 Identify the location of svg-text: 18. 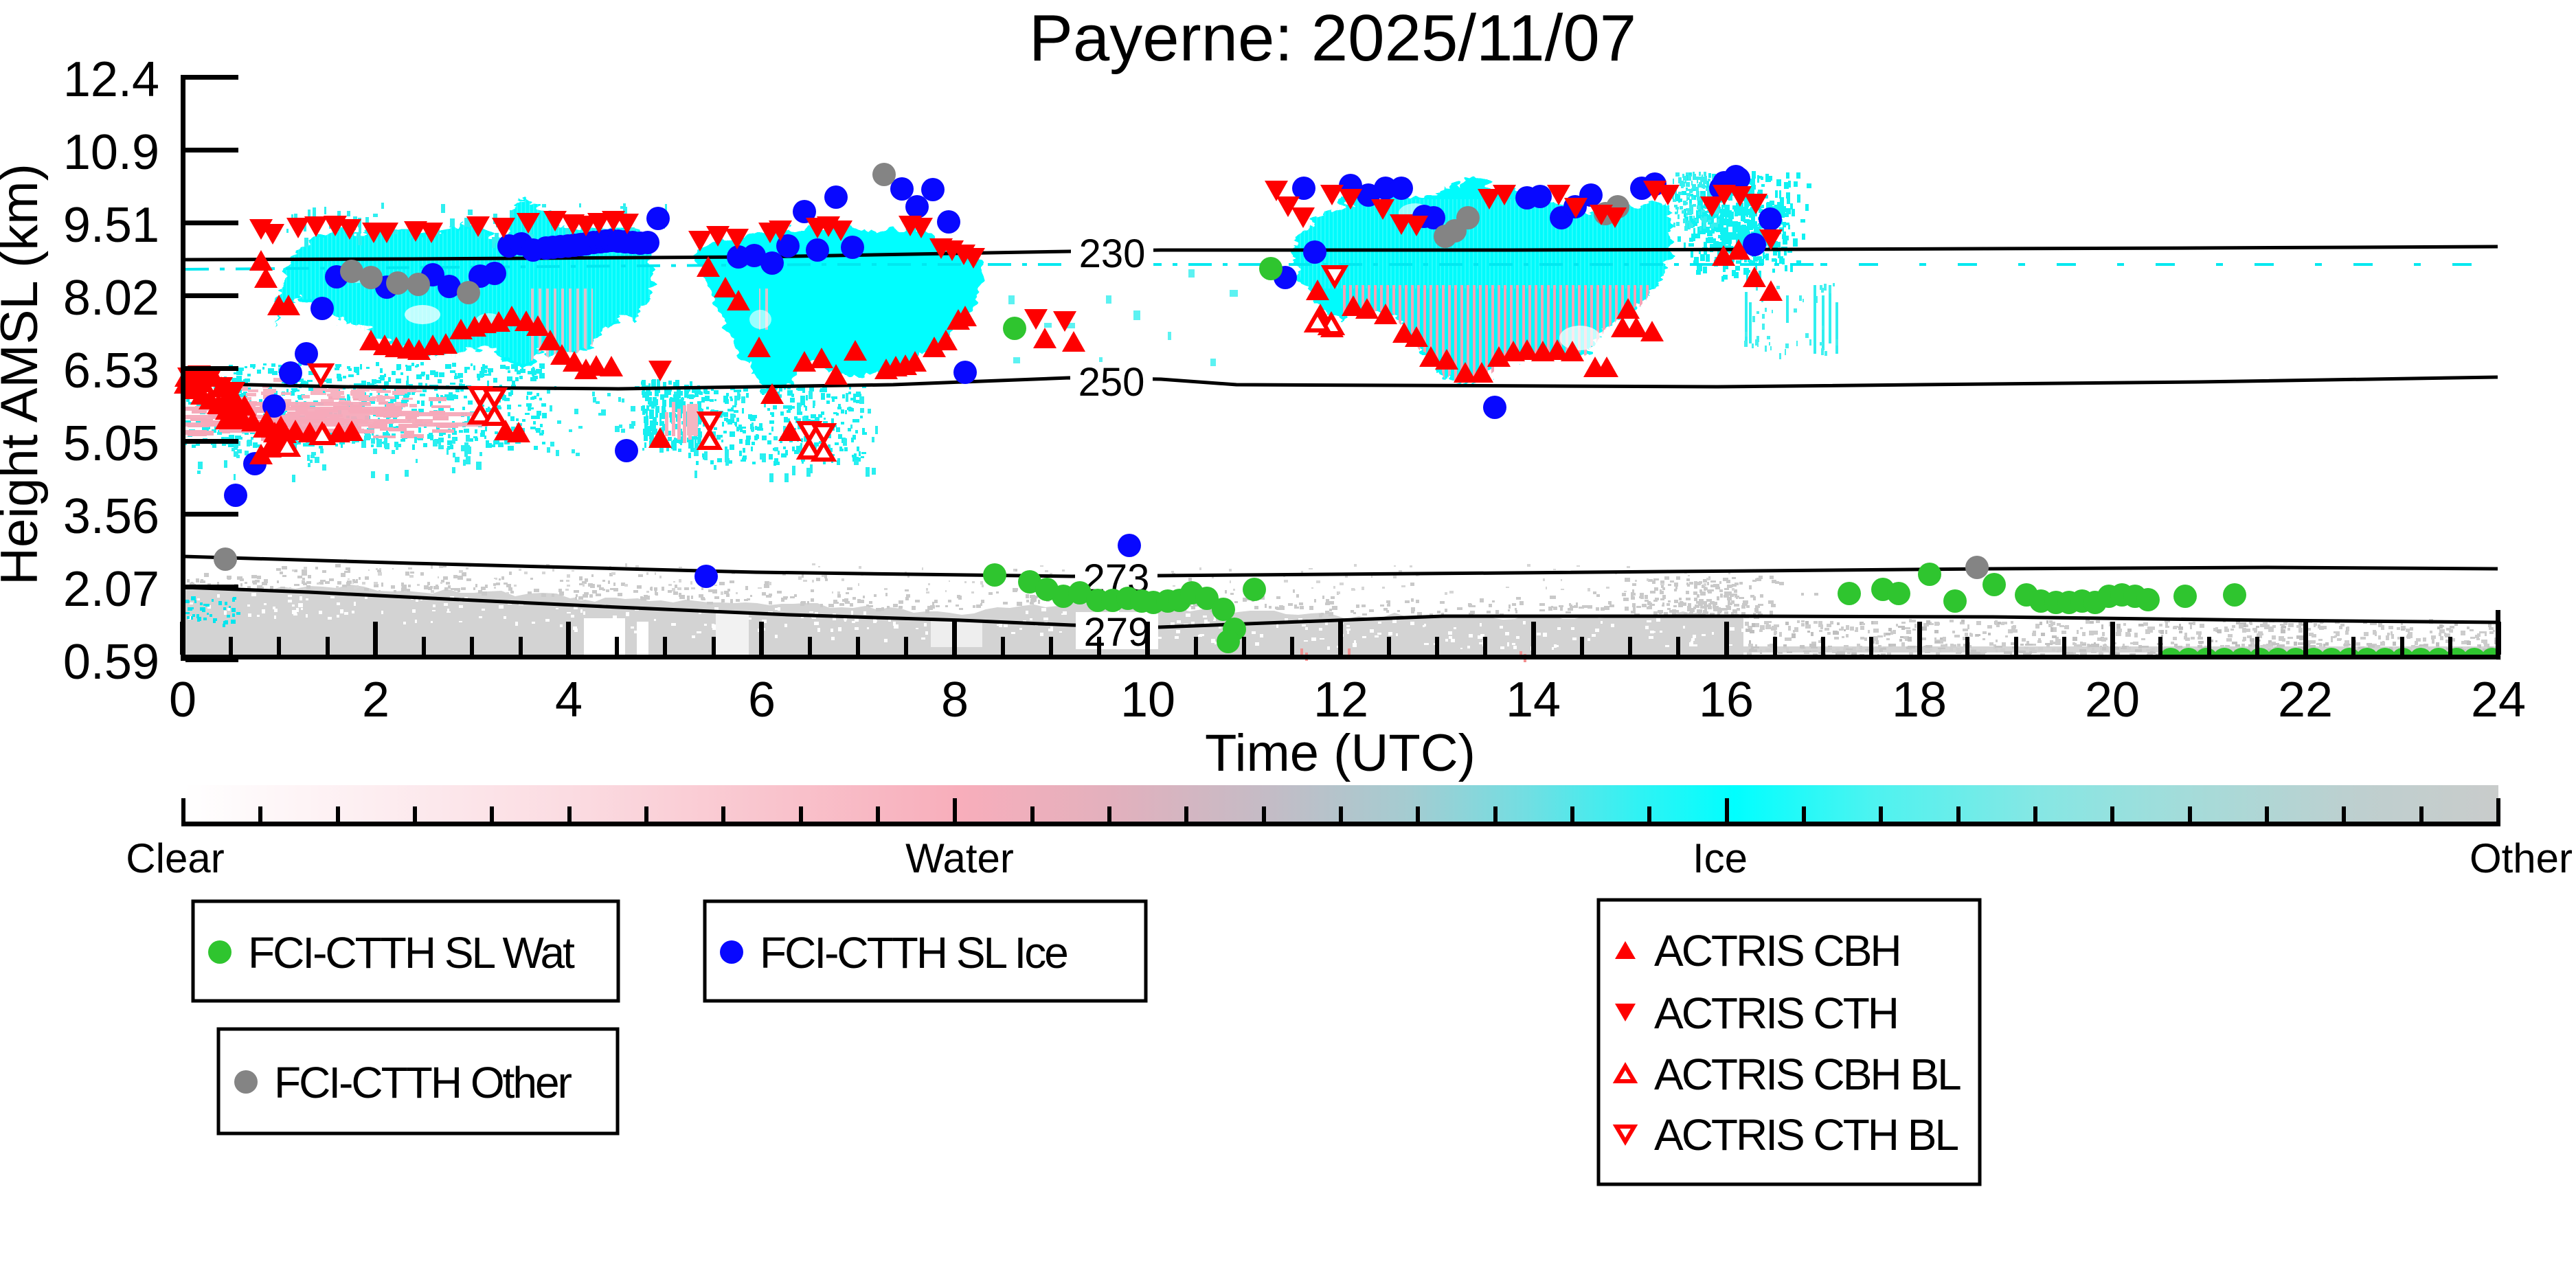
(1919, 700).